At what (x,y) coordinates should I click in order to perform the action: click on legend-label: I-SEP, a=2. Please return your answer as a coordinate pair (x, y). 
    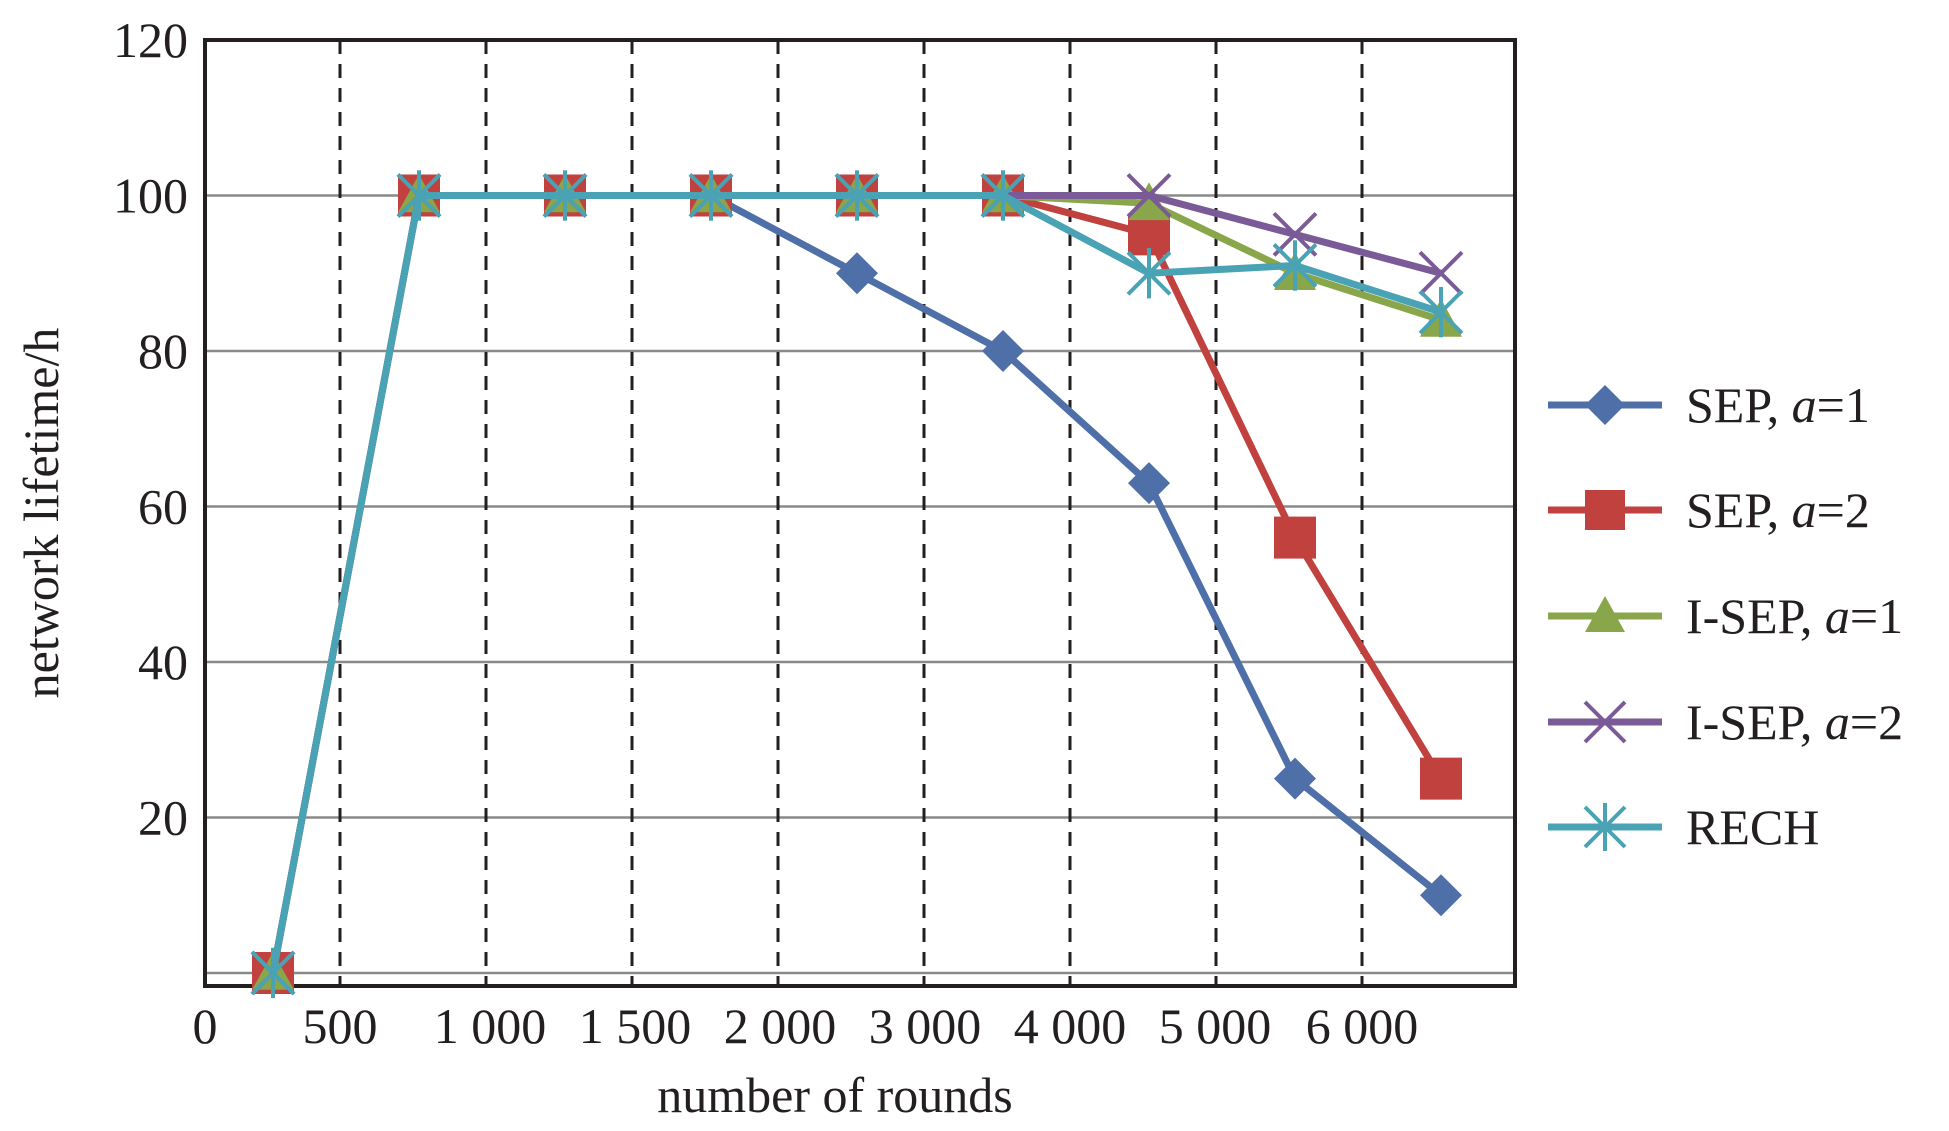
    Looking at the image, I should click on (1794, 722).